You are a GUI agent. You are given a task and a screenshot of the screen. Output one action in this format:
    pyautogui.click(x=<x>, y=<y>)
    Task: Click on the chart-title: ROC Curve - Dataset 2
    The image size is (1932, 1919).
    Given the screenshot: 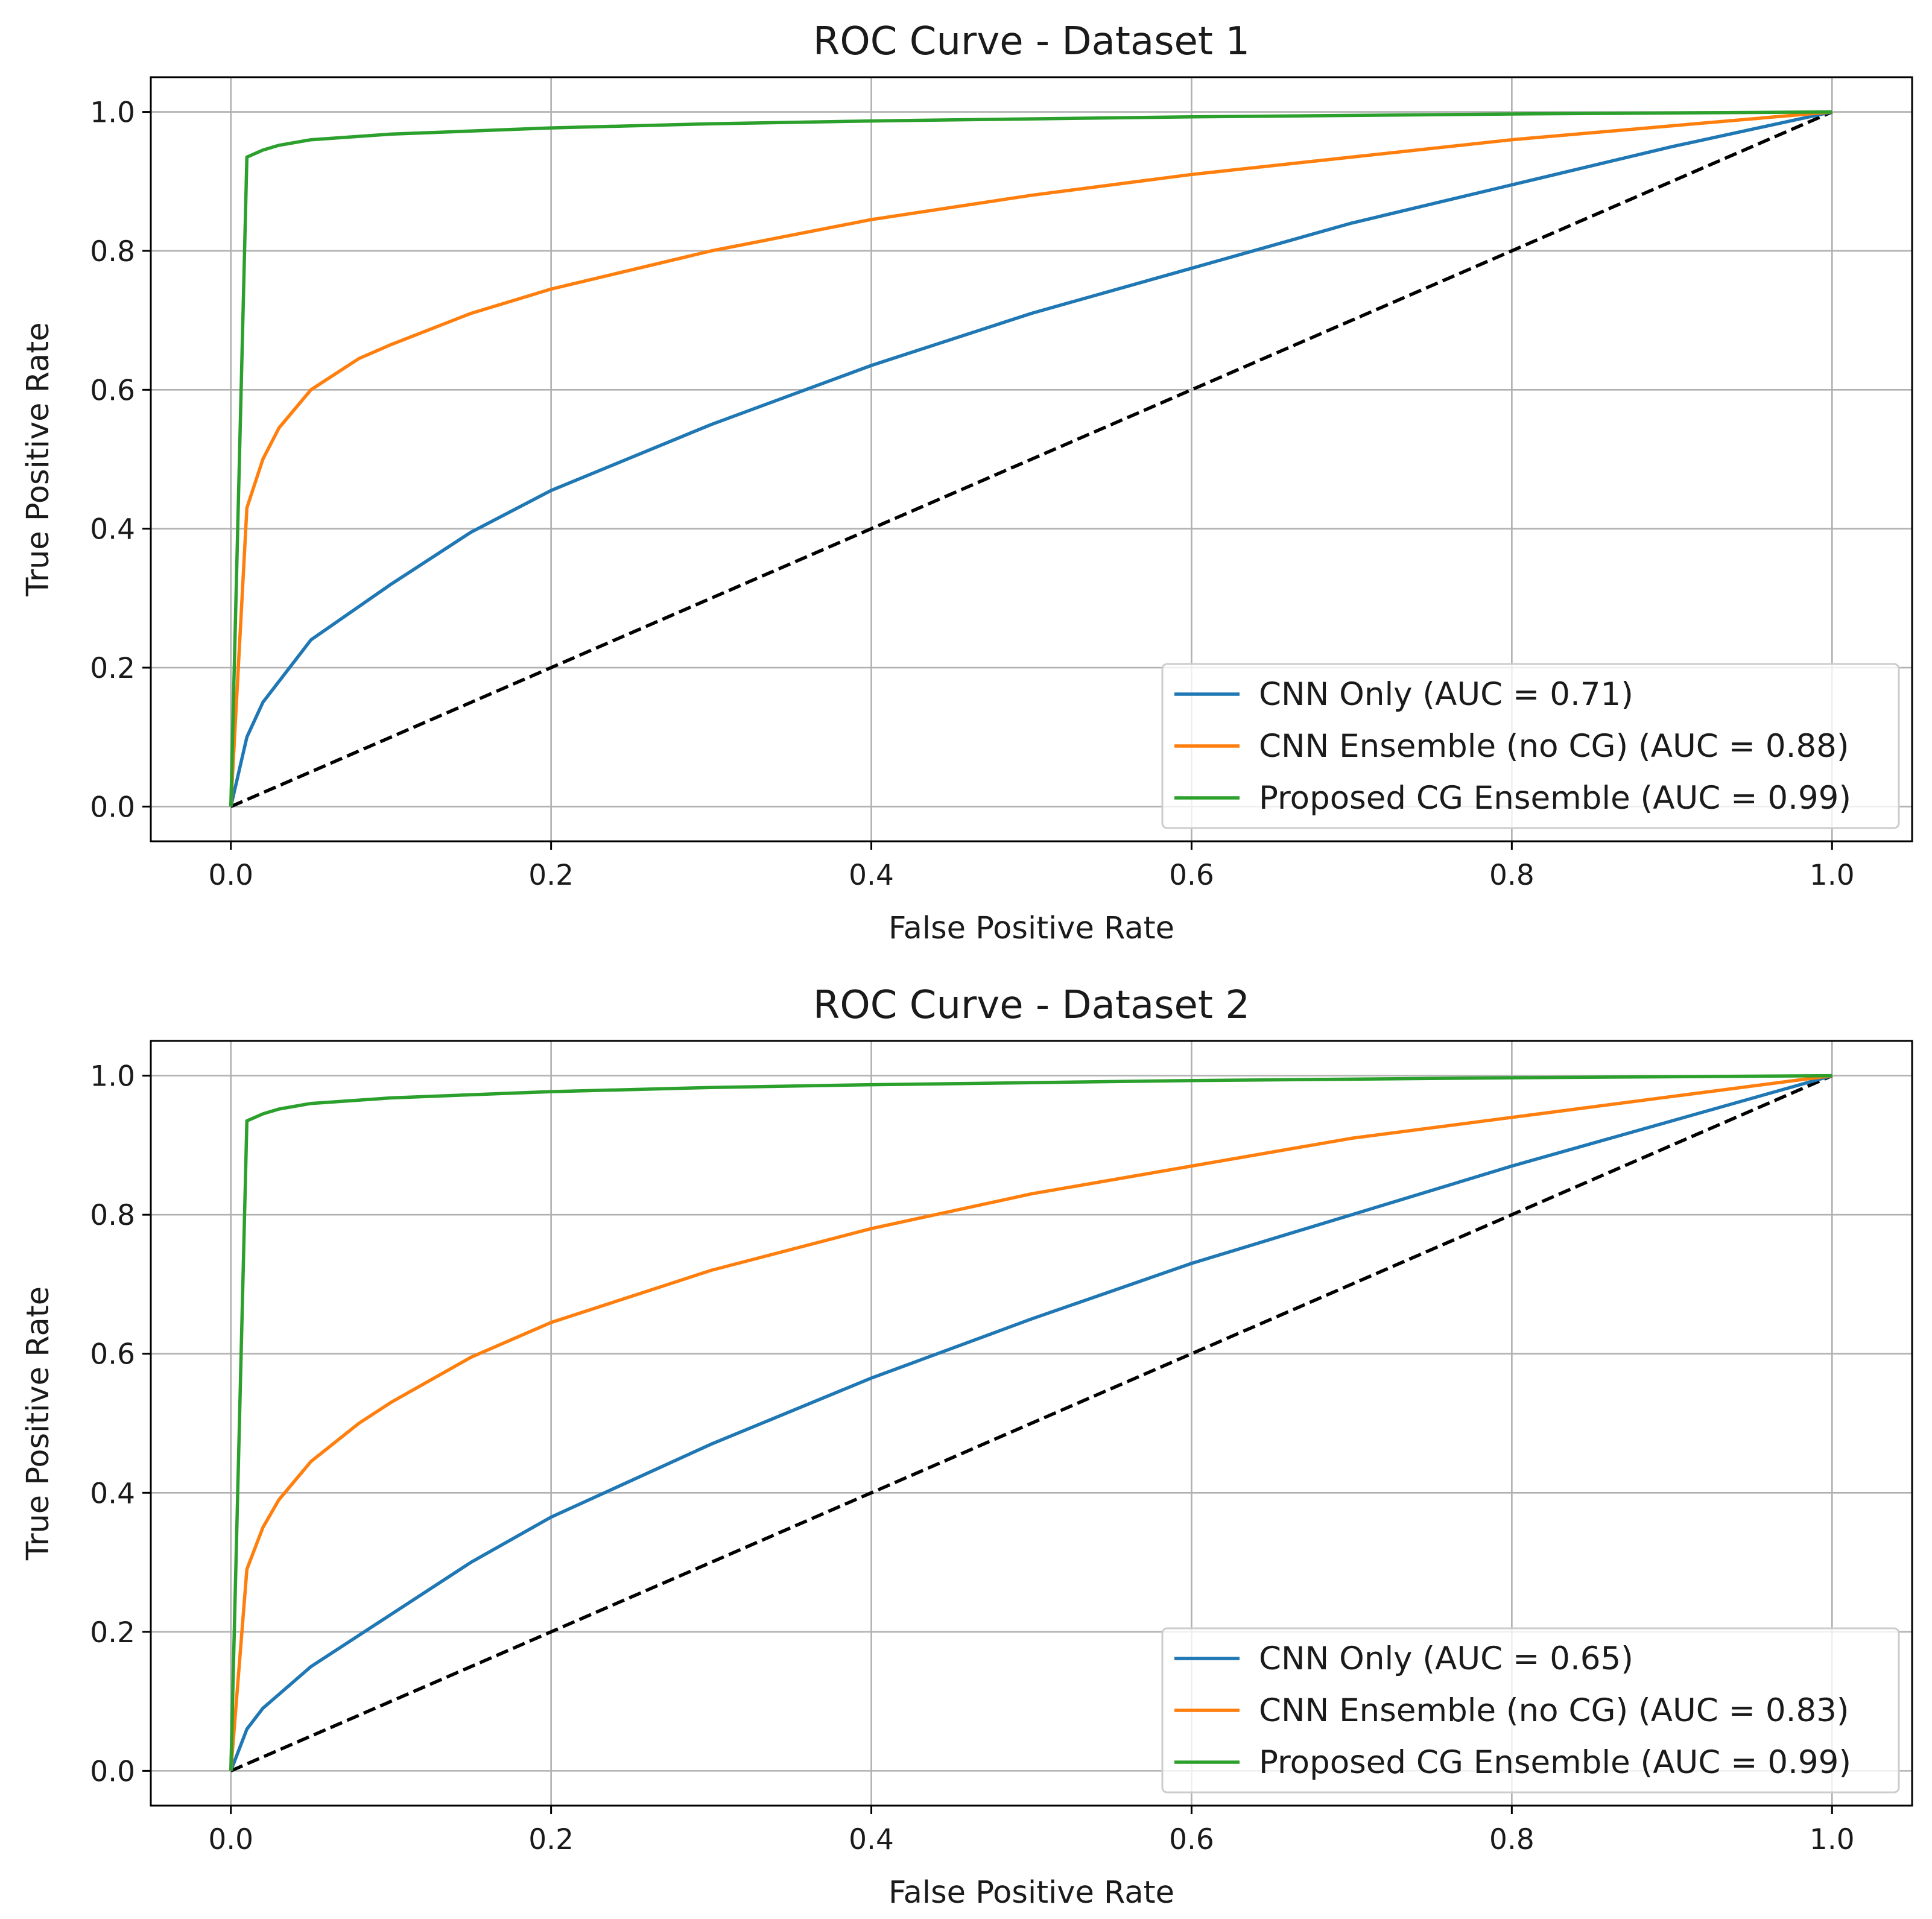 What is the action you would take?
    pyautogui.click(x=1031, y=1006)
    